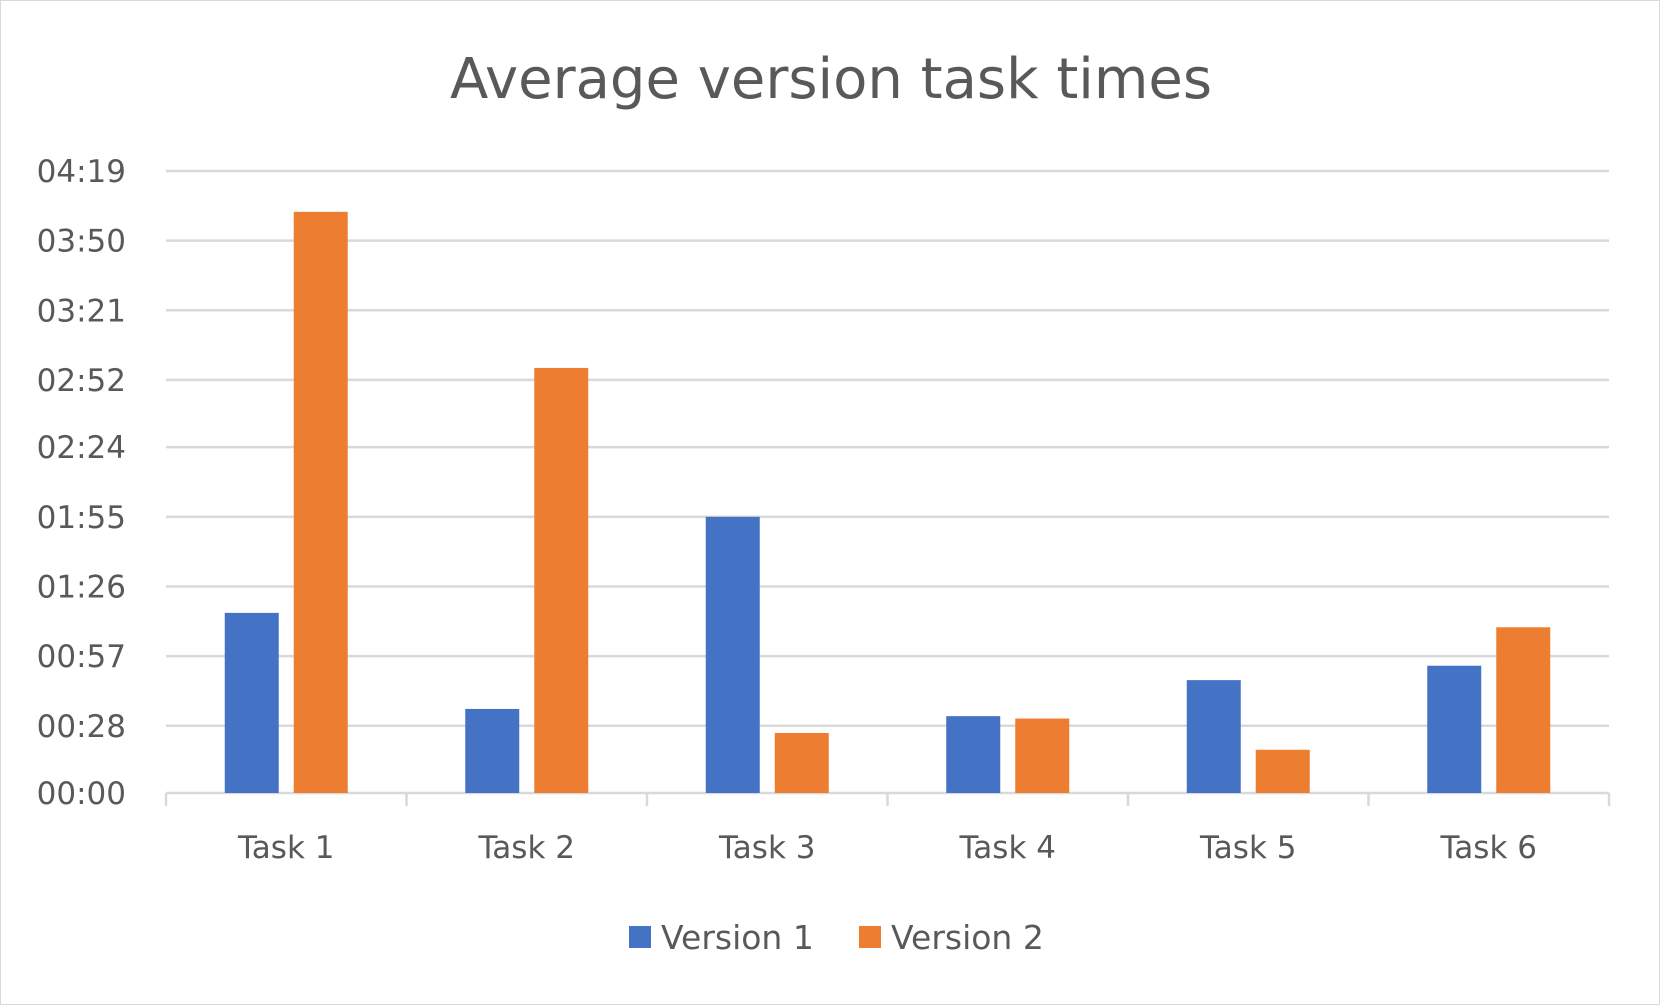 Image resolution: width=1660 pixels, height=1006 pixels. What do you see at coordinates (1007, 848) in the screenshot?
I see `x-tick-label: Task 4` at bounding box center [1007, 848].